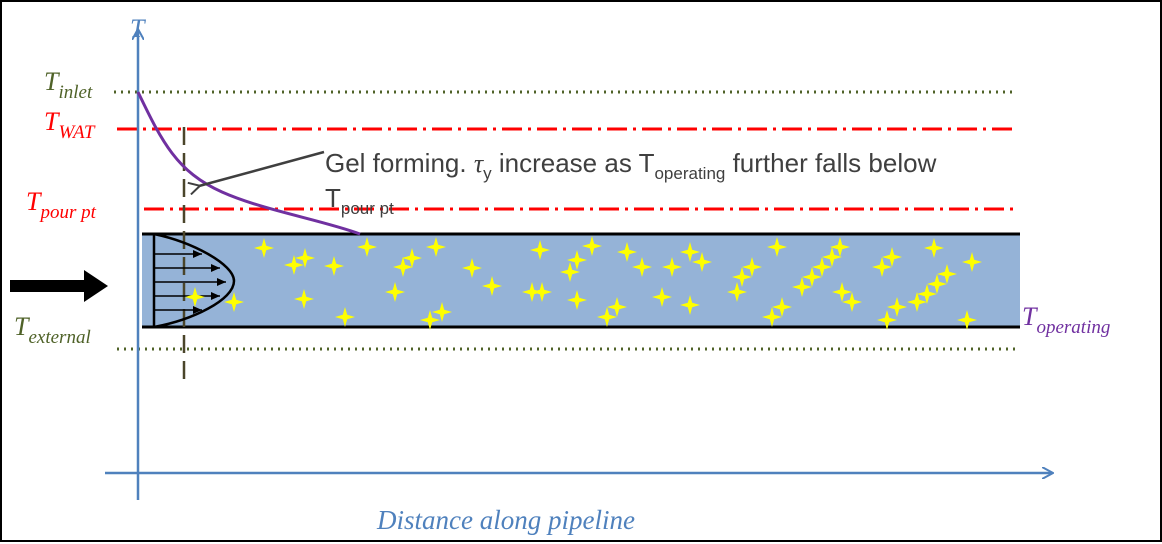 The width and height of the screenshot is (1162, 544). I want to click on pipe-body, so click(581, 280).